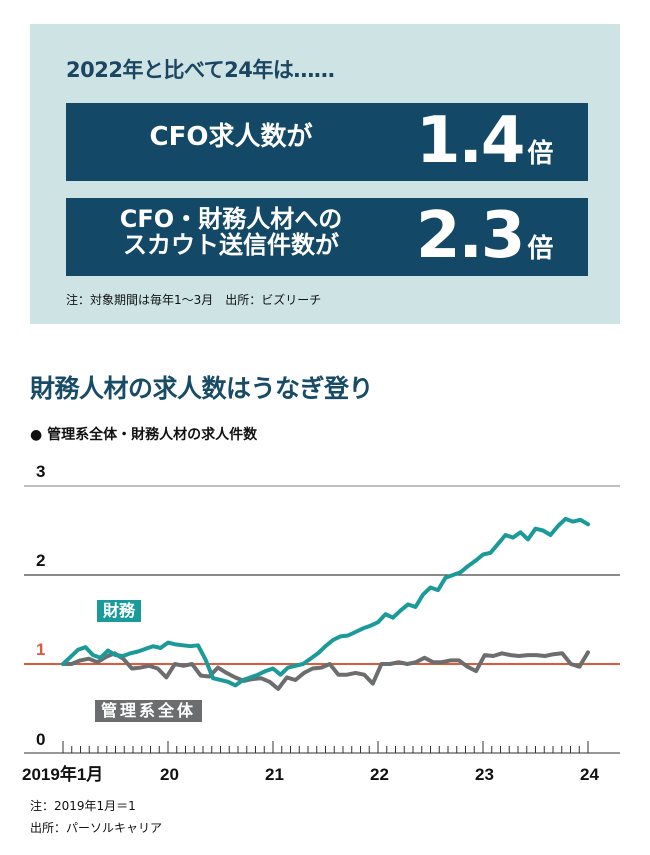  I want to click on x-tick-label: 23, so click(484, 774).